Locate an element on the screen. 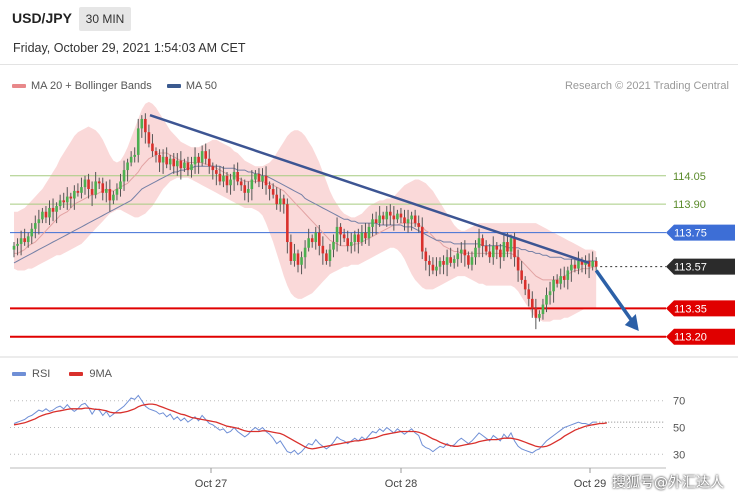 The image size is (738, 500). level-label: 113.35 is located at coordinates (690, 309).